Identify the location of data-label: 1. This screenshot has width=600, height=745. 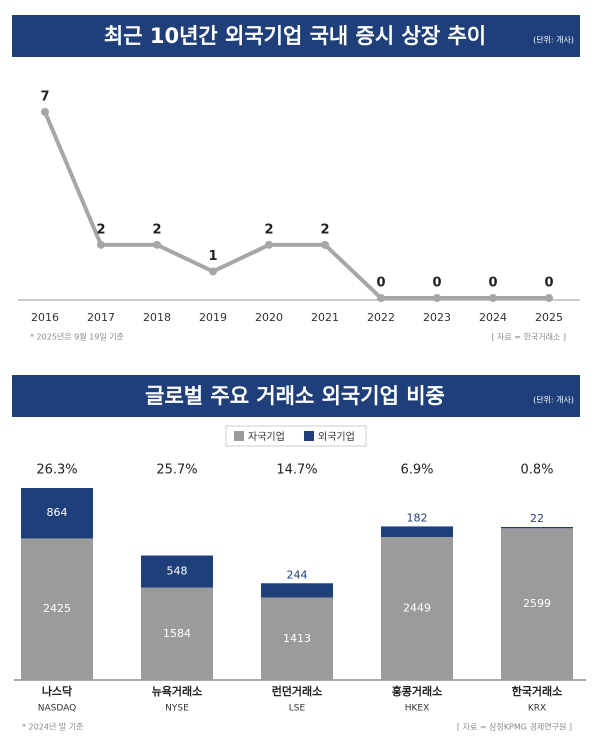
(212, 256).